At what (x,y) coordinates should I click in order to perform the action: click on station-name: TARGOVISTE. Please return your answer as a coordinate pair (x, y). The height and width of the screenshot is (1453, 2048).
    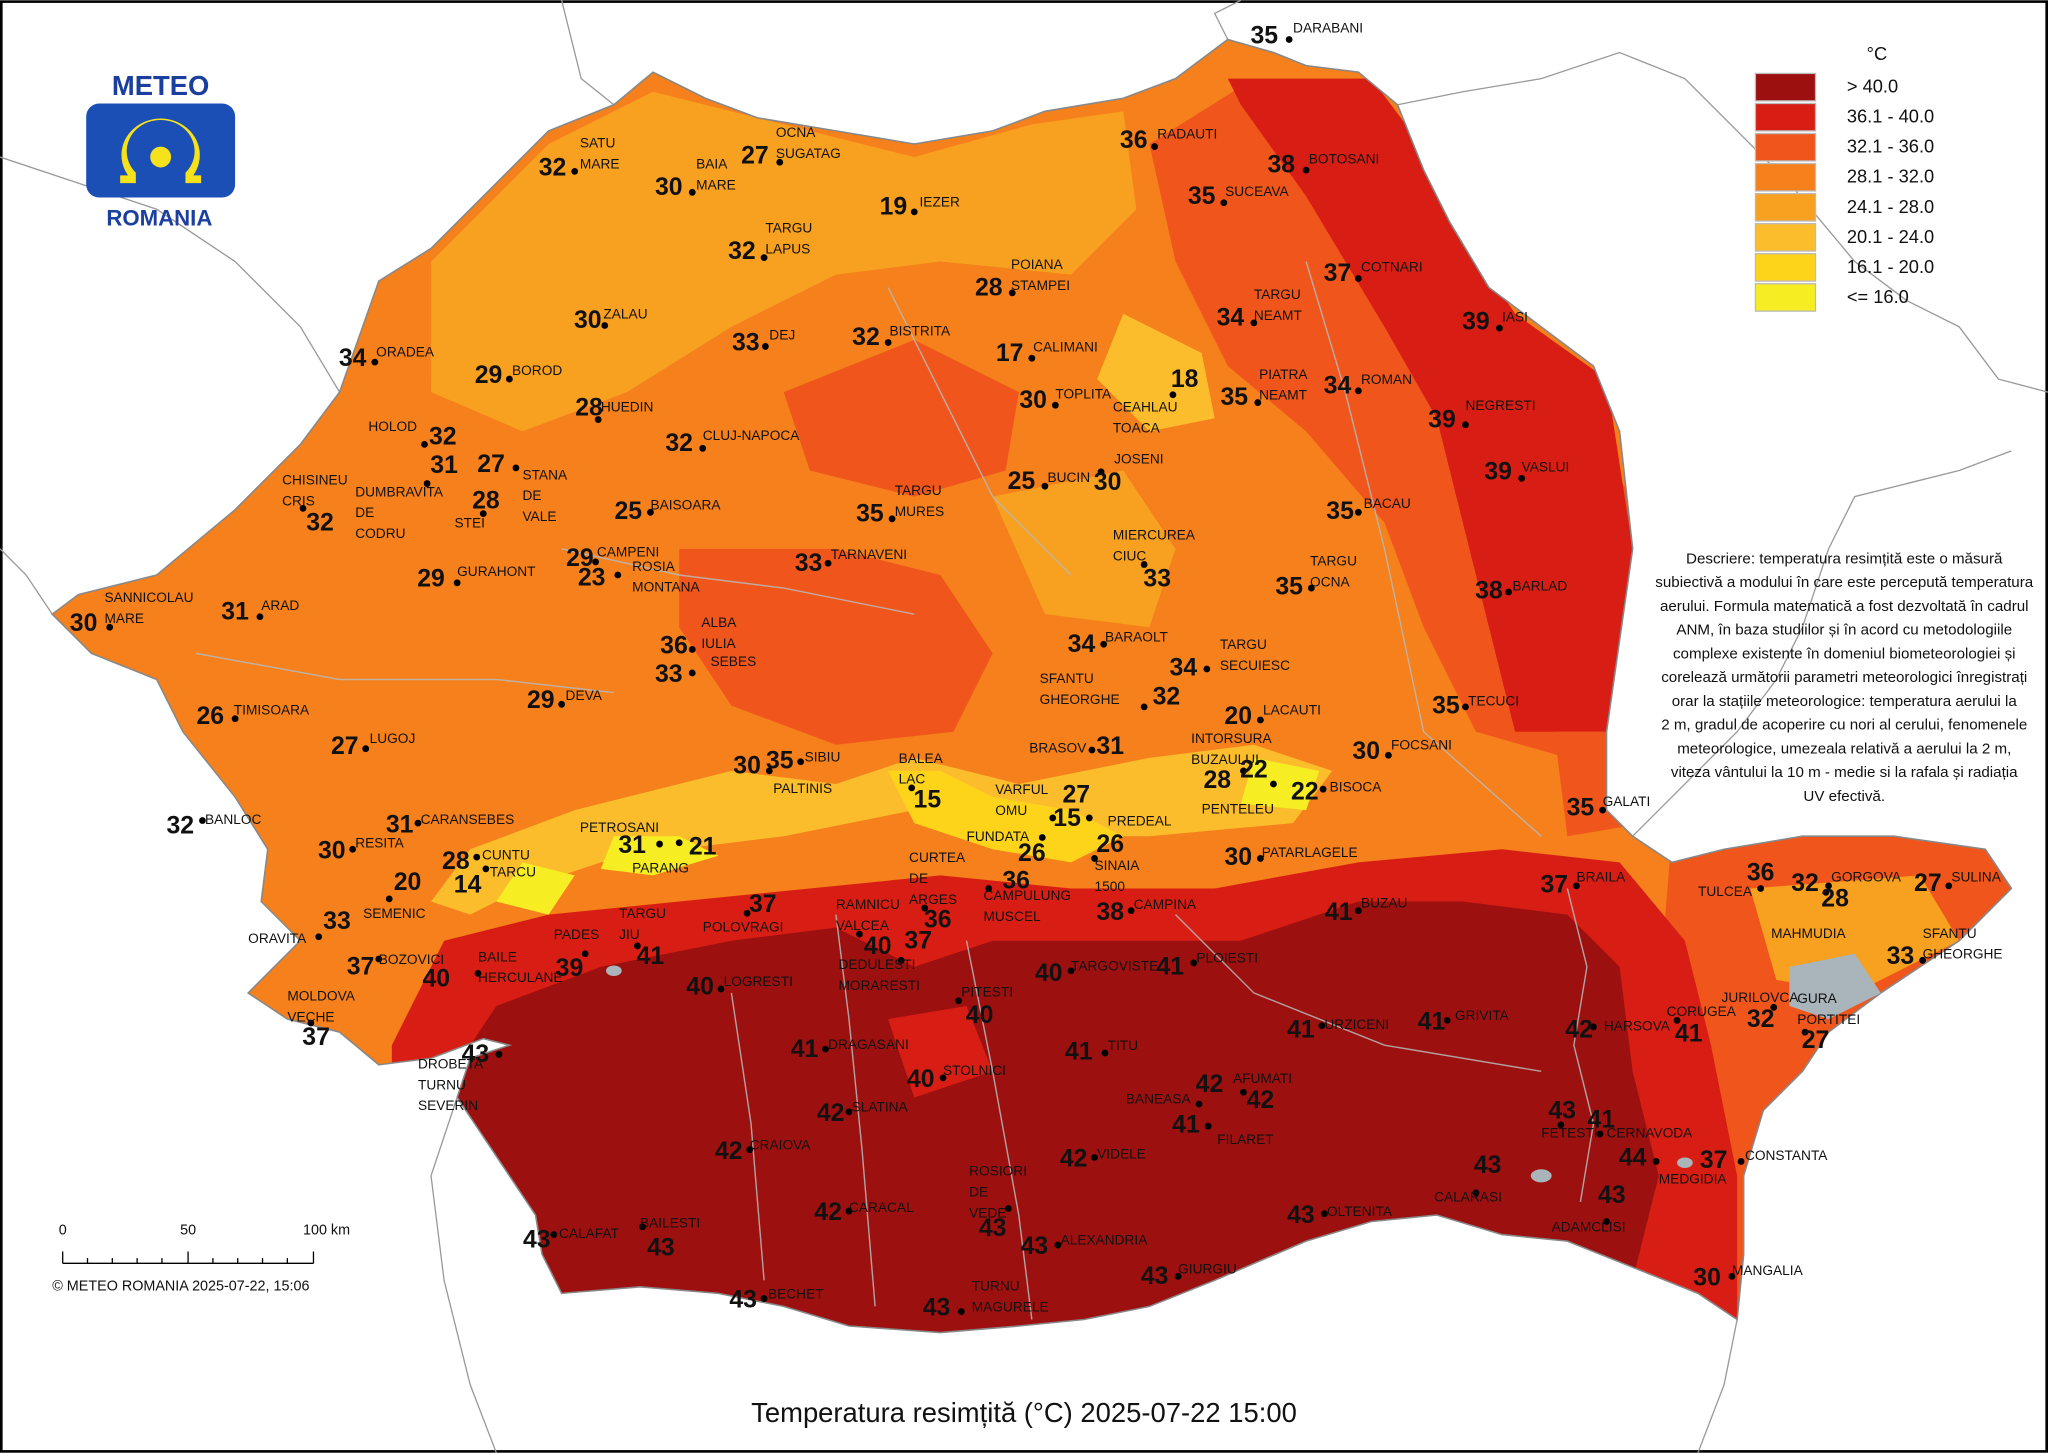
    Looking at the image, I should click on (1114, 965).